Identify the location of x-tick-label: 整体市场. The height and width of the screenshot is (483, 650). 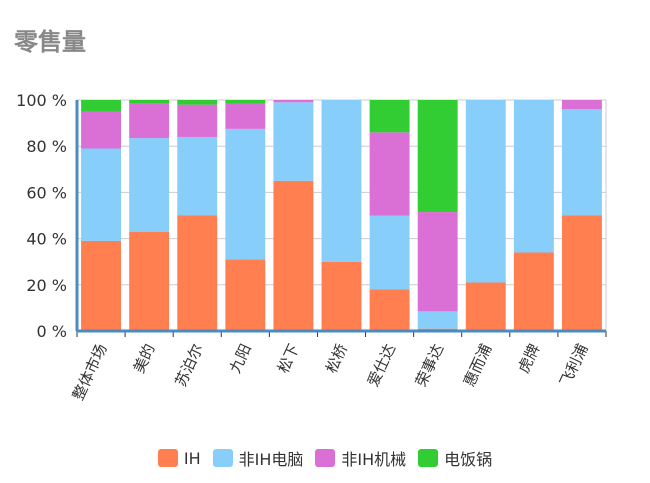
(90, 372).